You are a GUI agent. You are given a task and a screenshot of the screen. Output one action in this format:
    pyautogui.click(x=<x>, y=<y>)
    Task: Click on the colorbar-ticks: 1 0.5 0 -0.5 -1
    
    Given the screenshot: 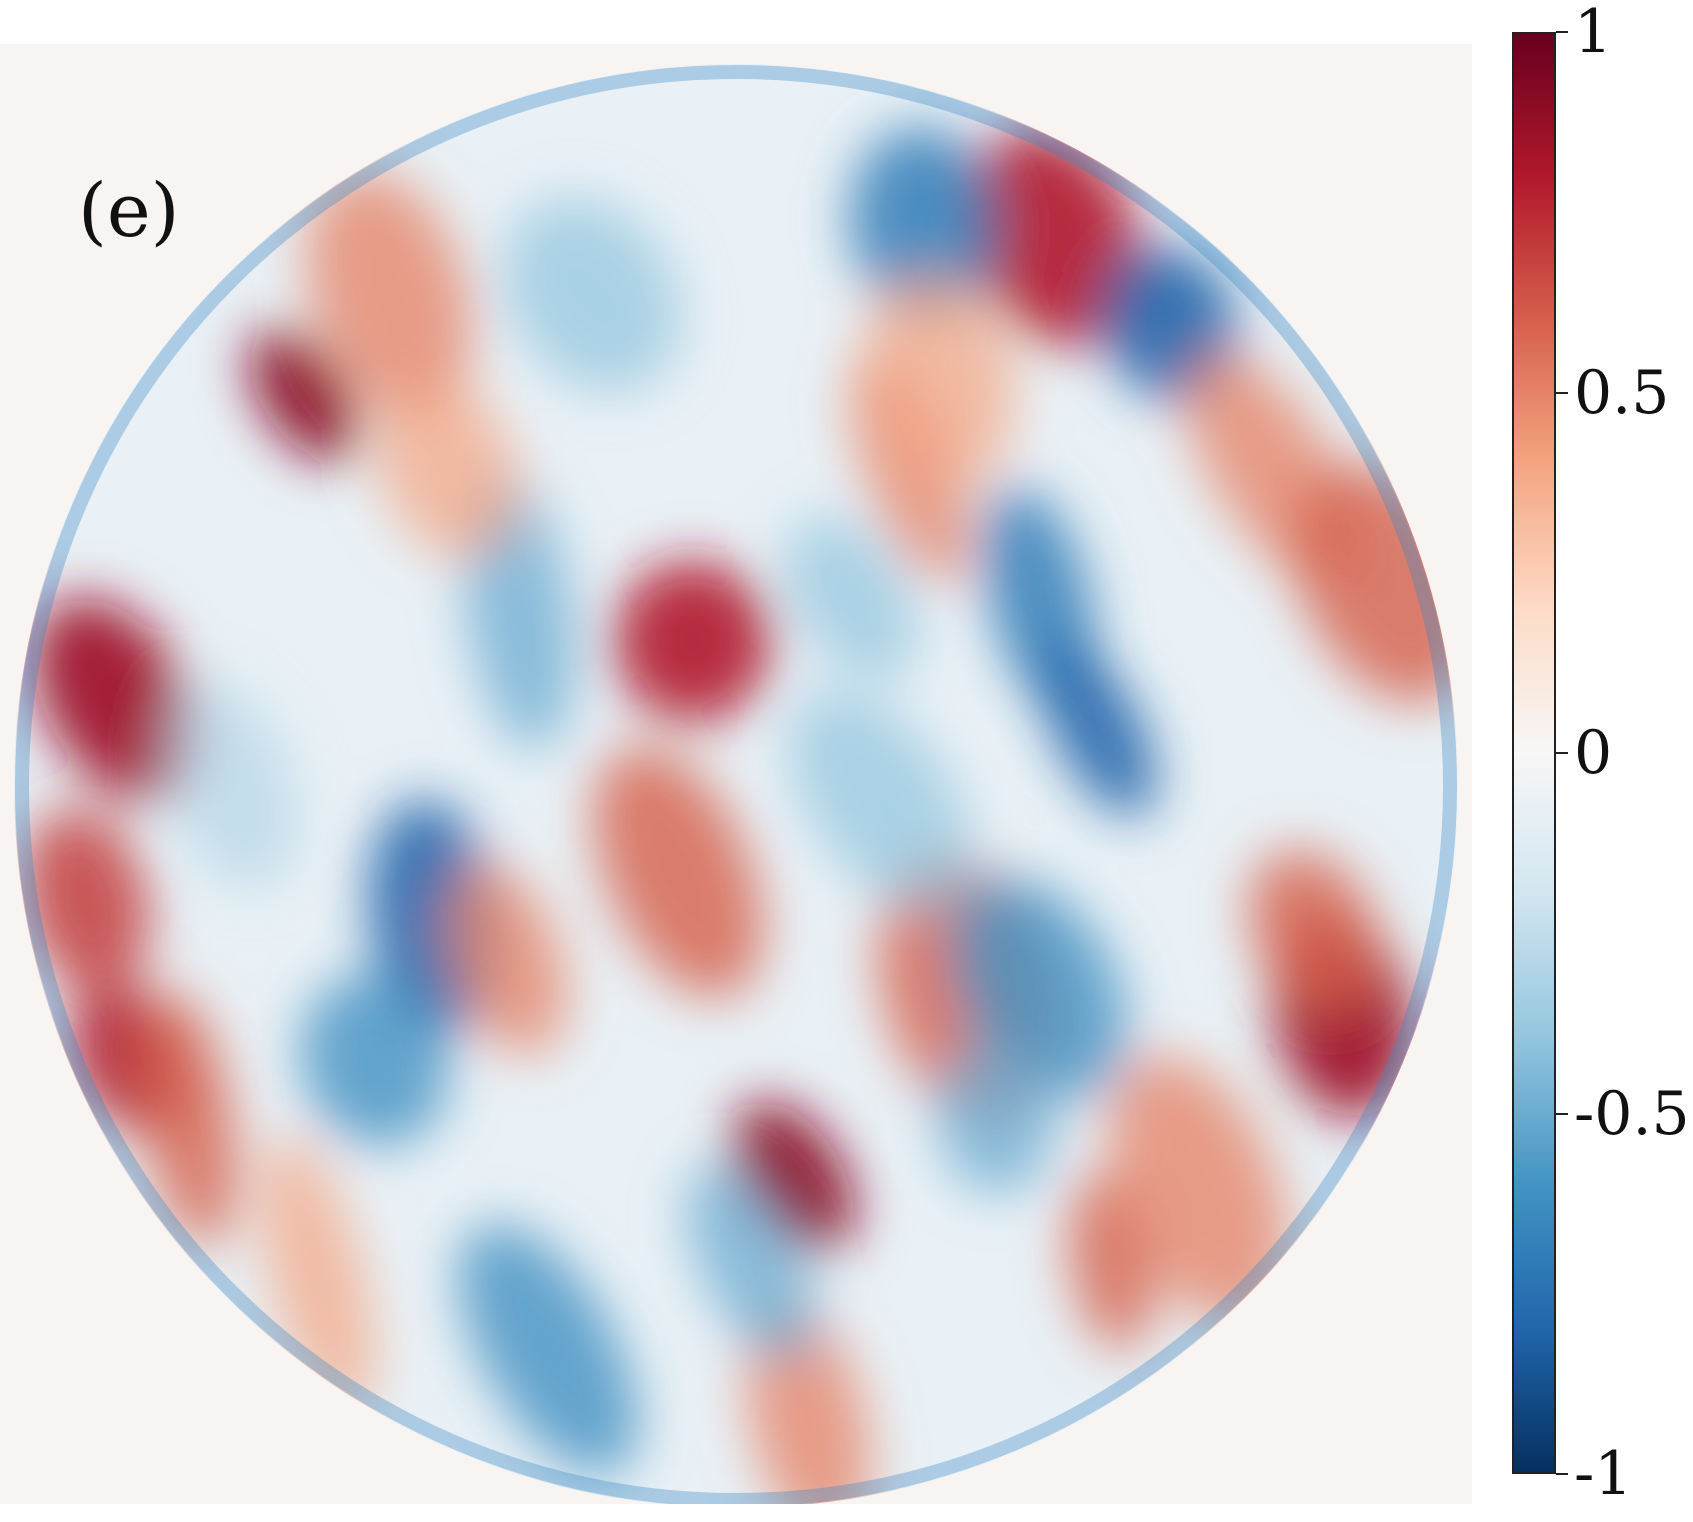 What is the action you would take?
    pyautogui.click(x=1624, y=761)
    